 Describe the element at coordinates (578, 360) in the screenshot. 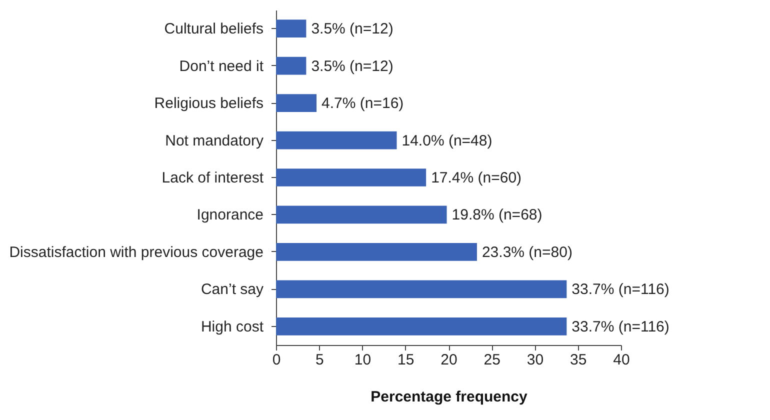

I see `x-tick-label: 35` at that location.